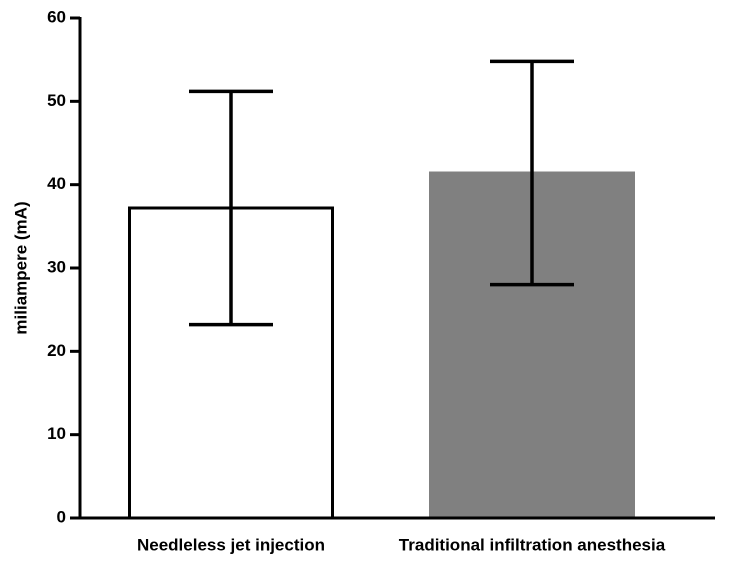 This screenshot has width=737, height=562. Describe the element at coordinates (56, 16) in the screenshot. I see `y-tick-label: 60` at that location.